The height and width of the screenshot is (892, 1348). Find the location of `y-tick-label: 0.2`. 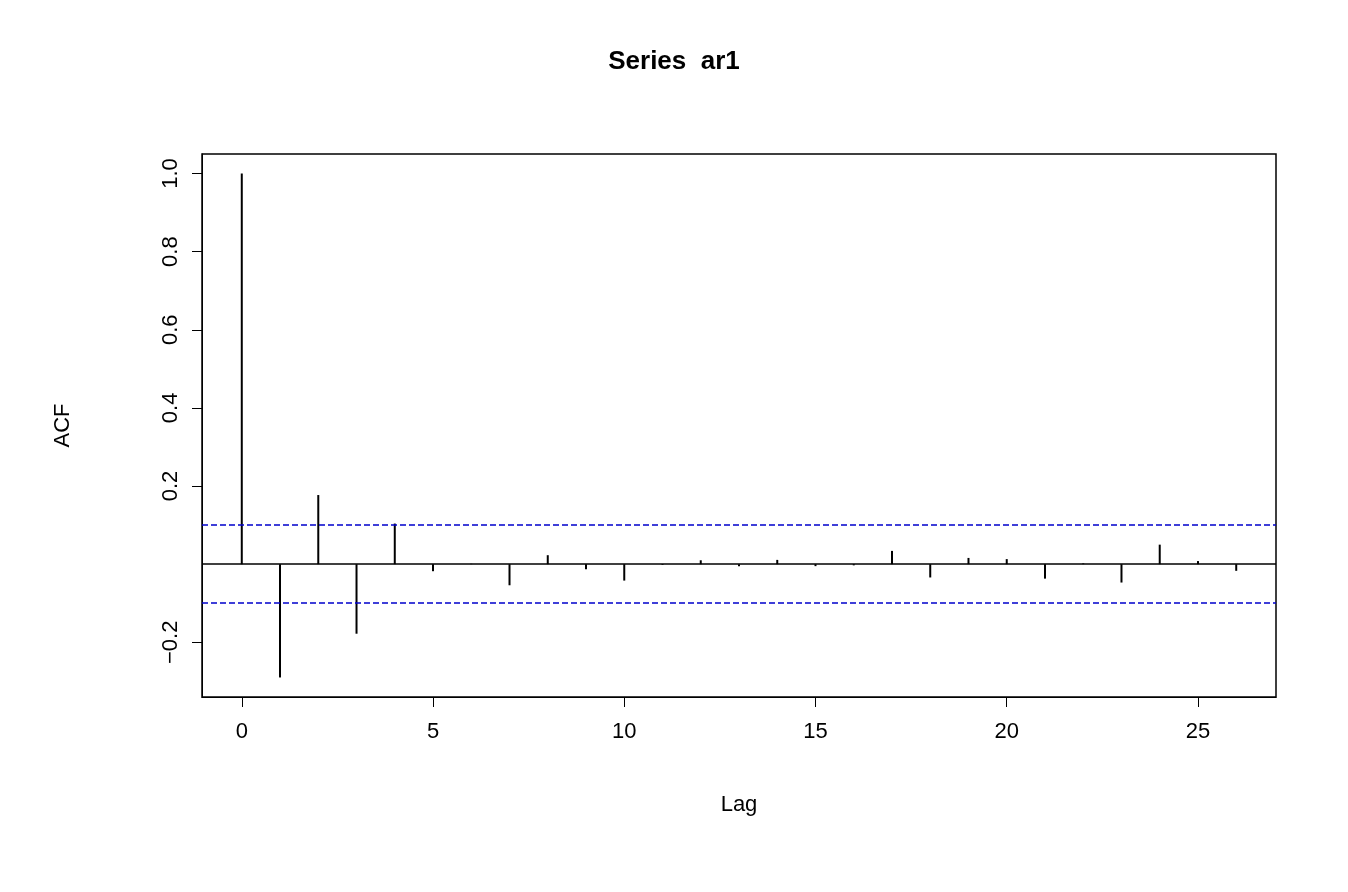

y-tick-label: 0.2 is located at coordinates (169, 486).